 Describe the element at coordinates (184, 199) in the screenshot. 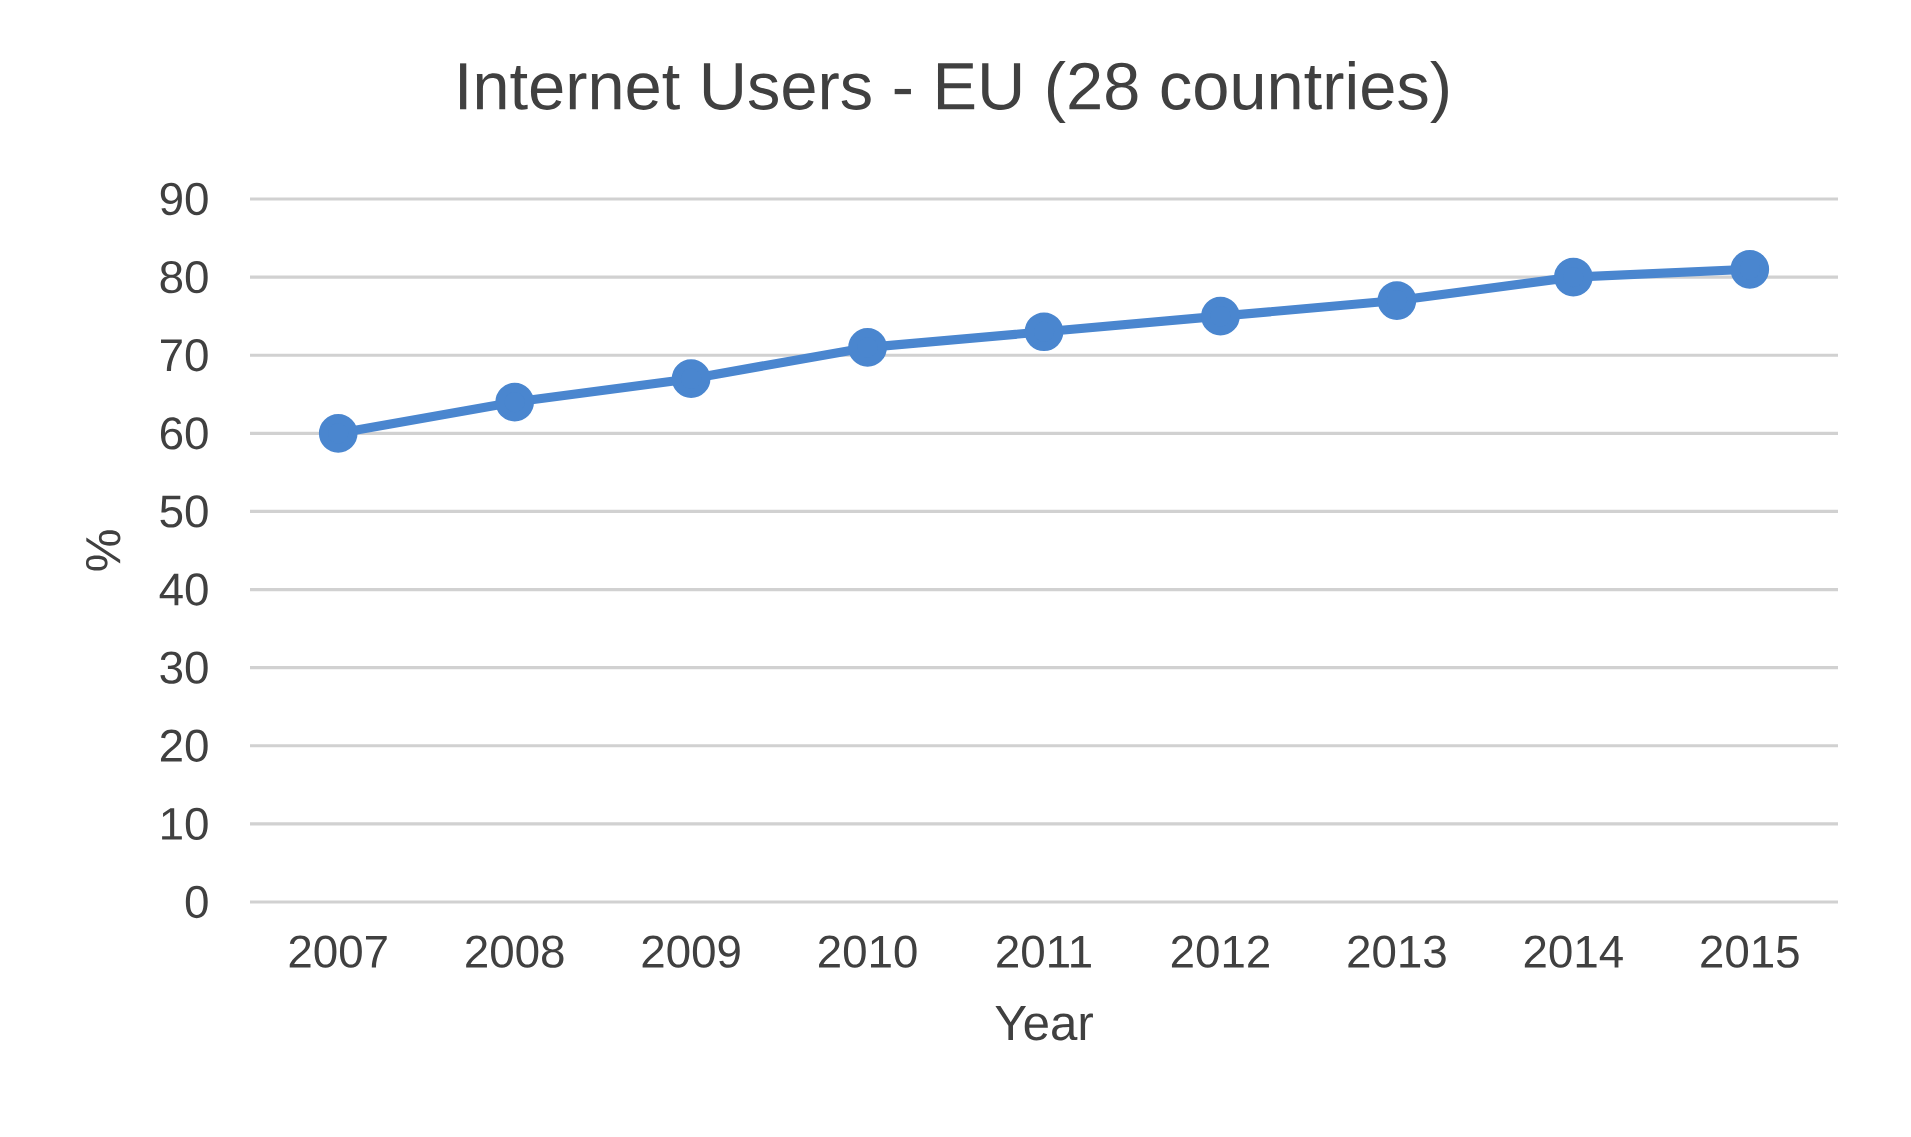

I see `y-tick-label: 90` at that location.